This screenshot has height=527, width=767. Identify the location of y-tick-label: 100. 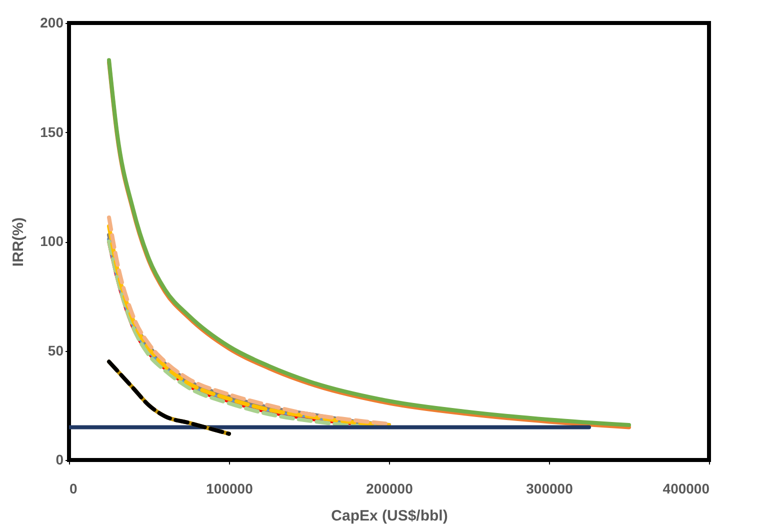
(52, 241).